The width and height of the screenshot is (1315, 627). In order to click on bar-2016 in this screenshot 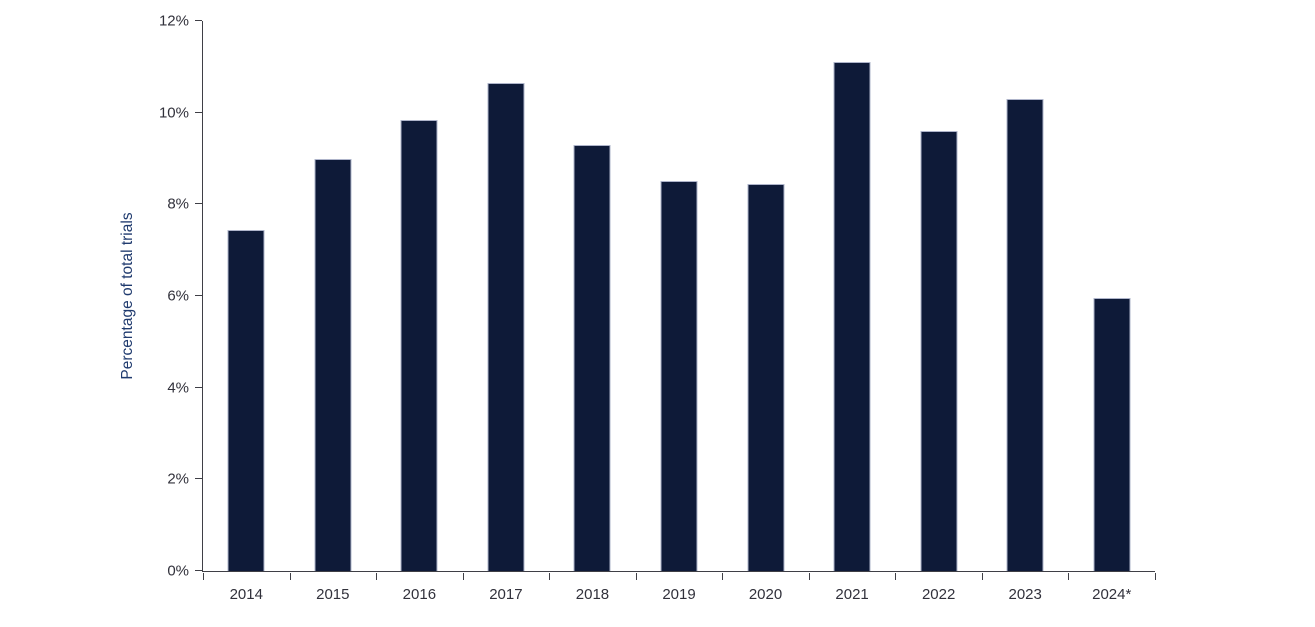, I will do `click(419, 345)`.